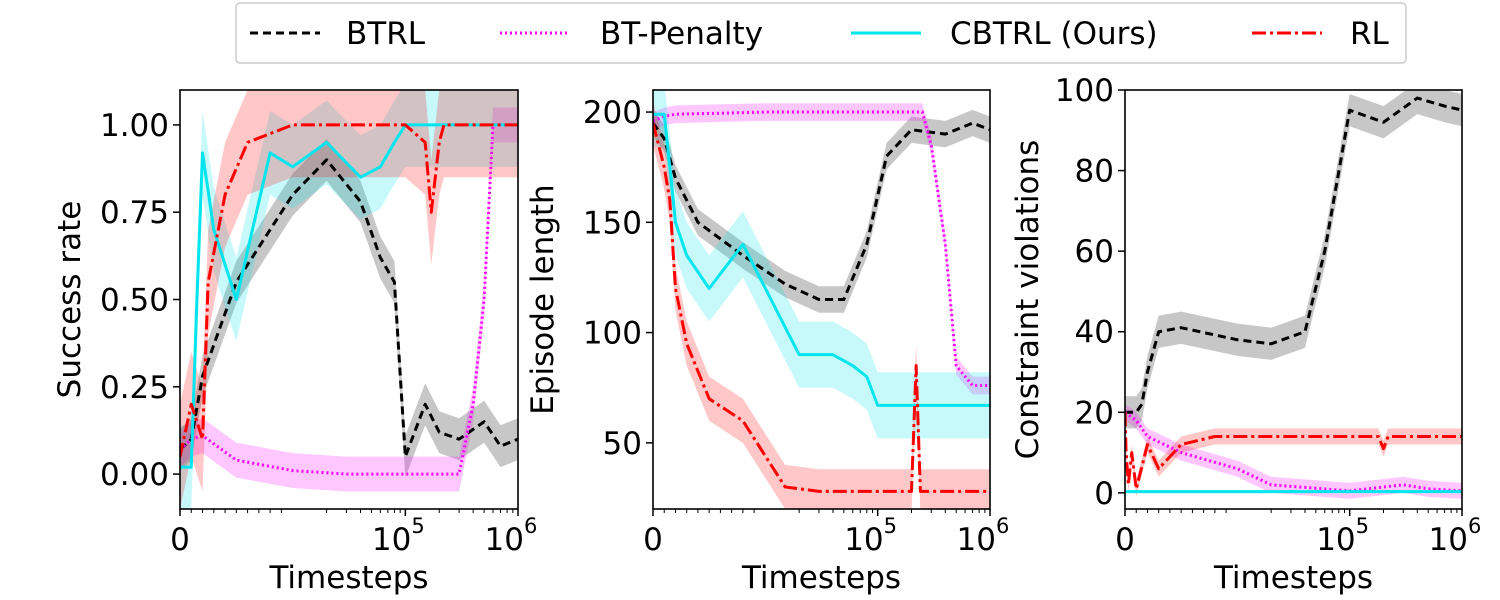 This screenshot has height=600, width=1500. I want to click on legend-frame, so click(821, 33).